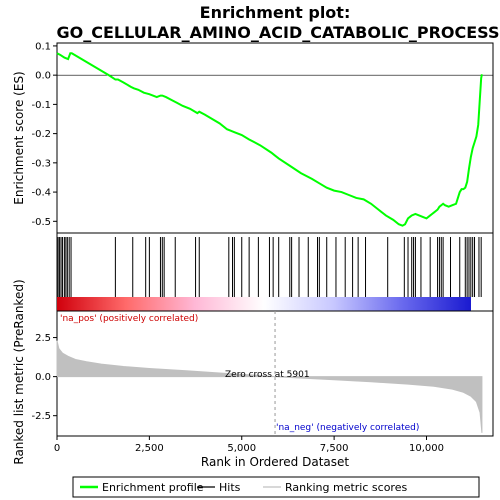 This screenshot has height=500, width=500. I want to click on negative-correlation-label: 'na_neg' (negatively correlated), so click(347, 428).